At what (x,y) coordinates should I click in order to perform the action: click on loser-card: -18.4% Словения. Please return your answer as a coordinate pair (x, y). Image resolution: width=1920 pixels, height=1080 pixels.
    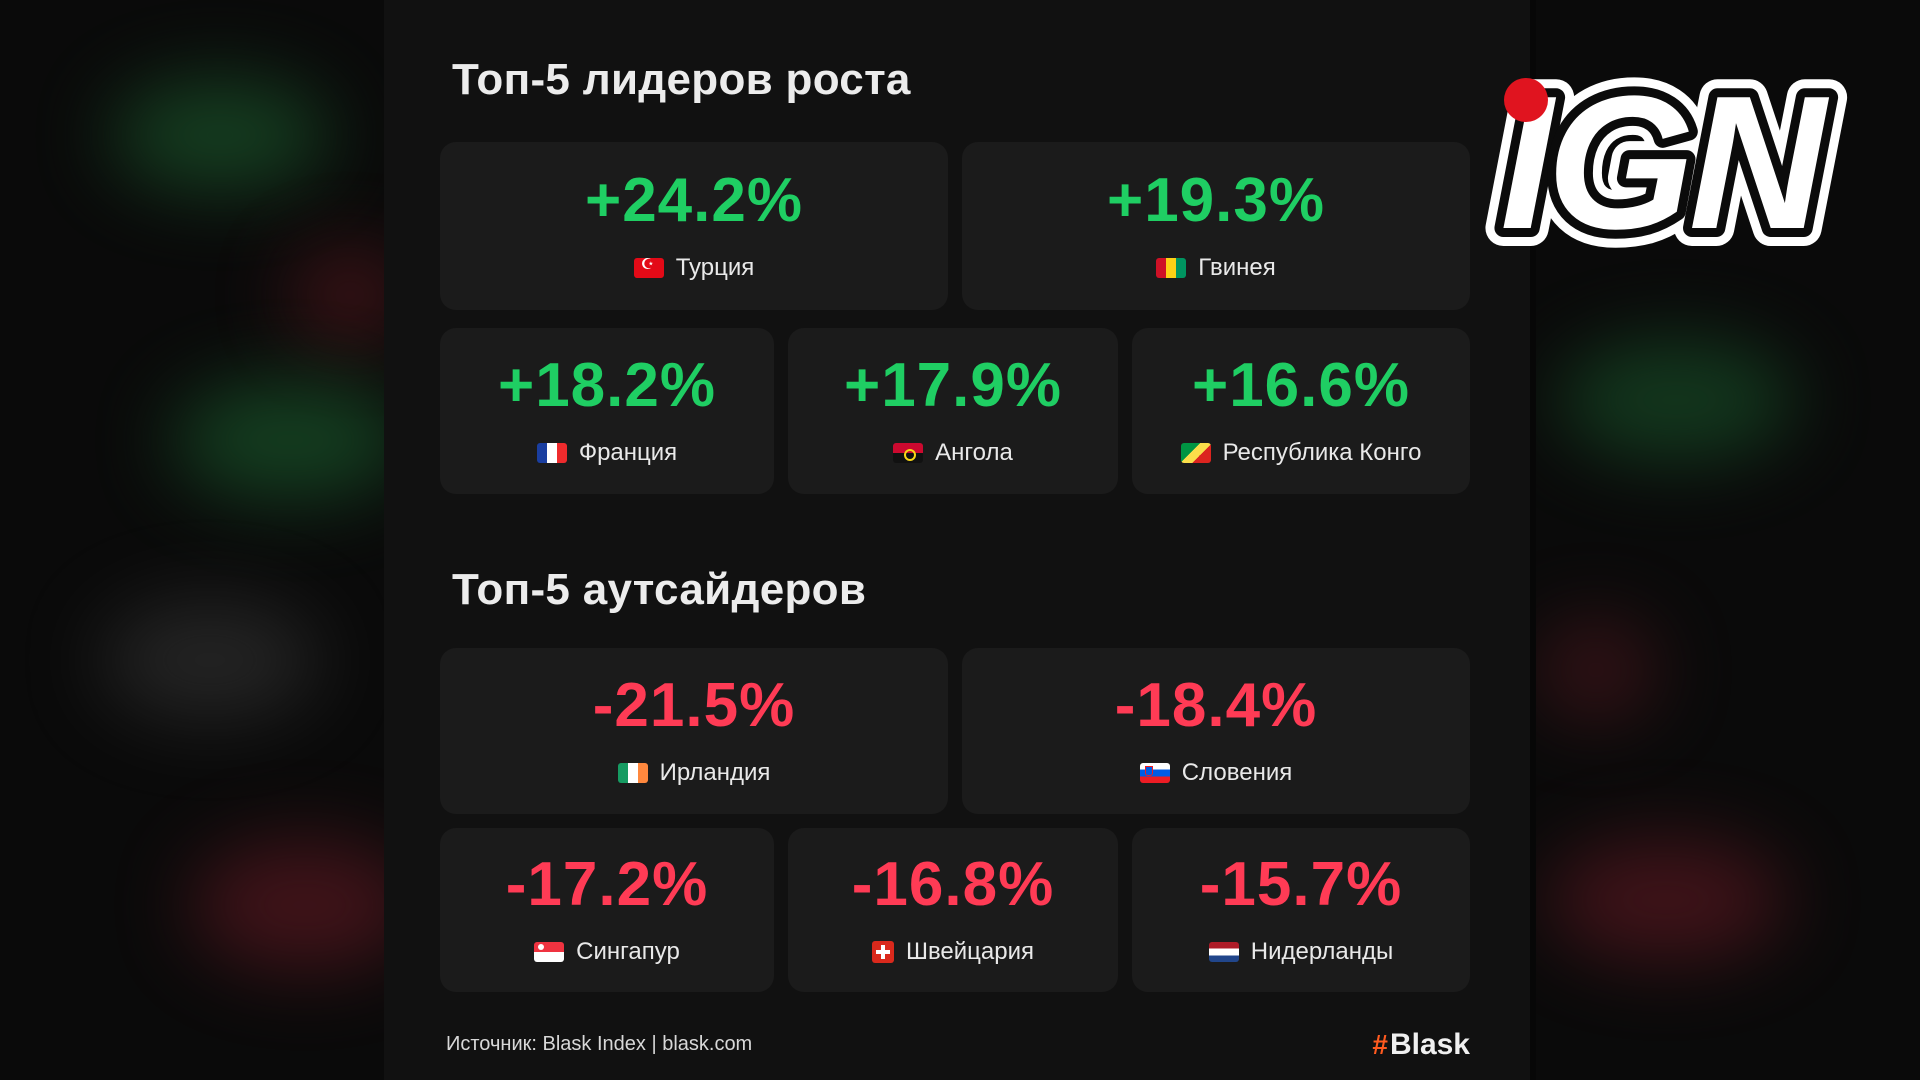
    Looking at the image, I should click on (1216, 731).